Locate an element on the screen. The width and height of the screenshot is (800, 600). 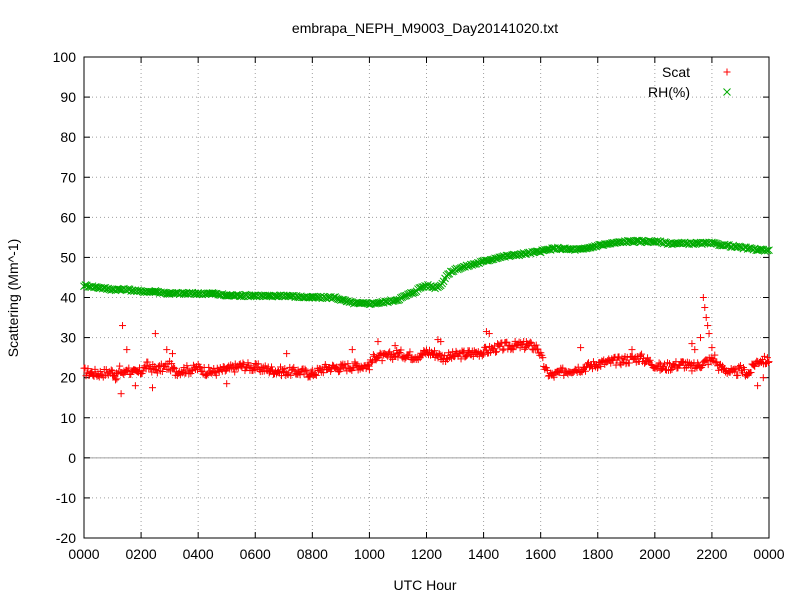
x-tick-label: 1600 is located at coordinates (540, 554).